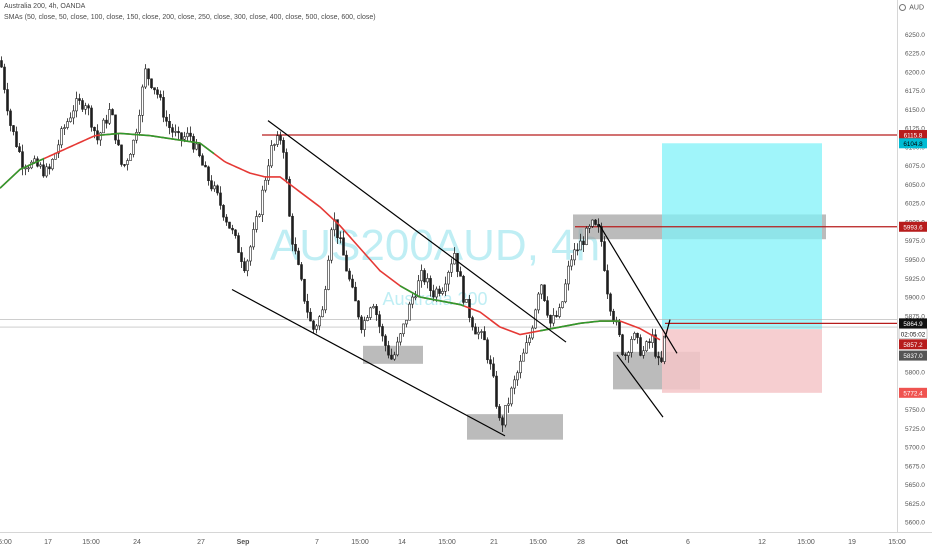 This screenshot has width=932, height=550. I want to click on price-tick-label: 5950.0, so click(915, 260).